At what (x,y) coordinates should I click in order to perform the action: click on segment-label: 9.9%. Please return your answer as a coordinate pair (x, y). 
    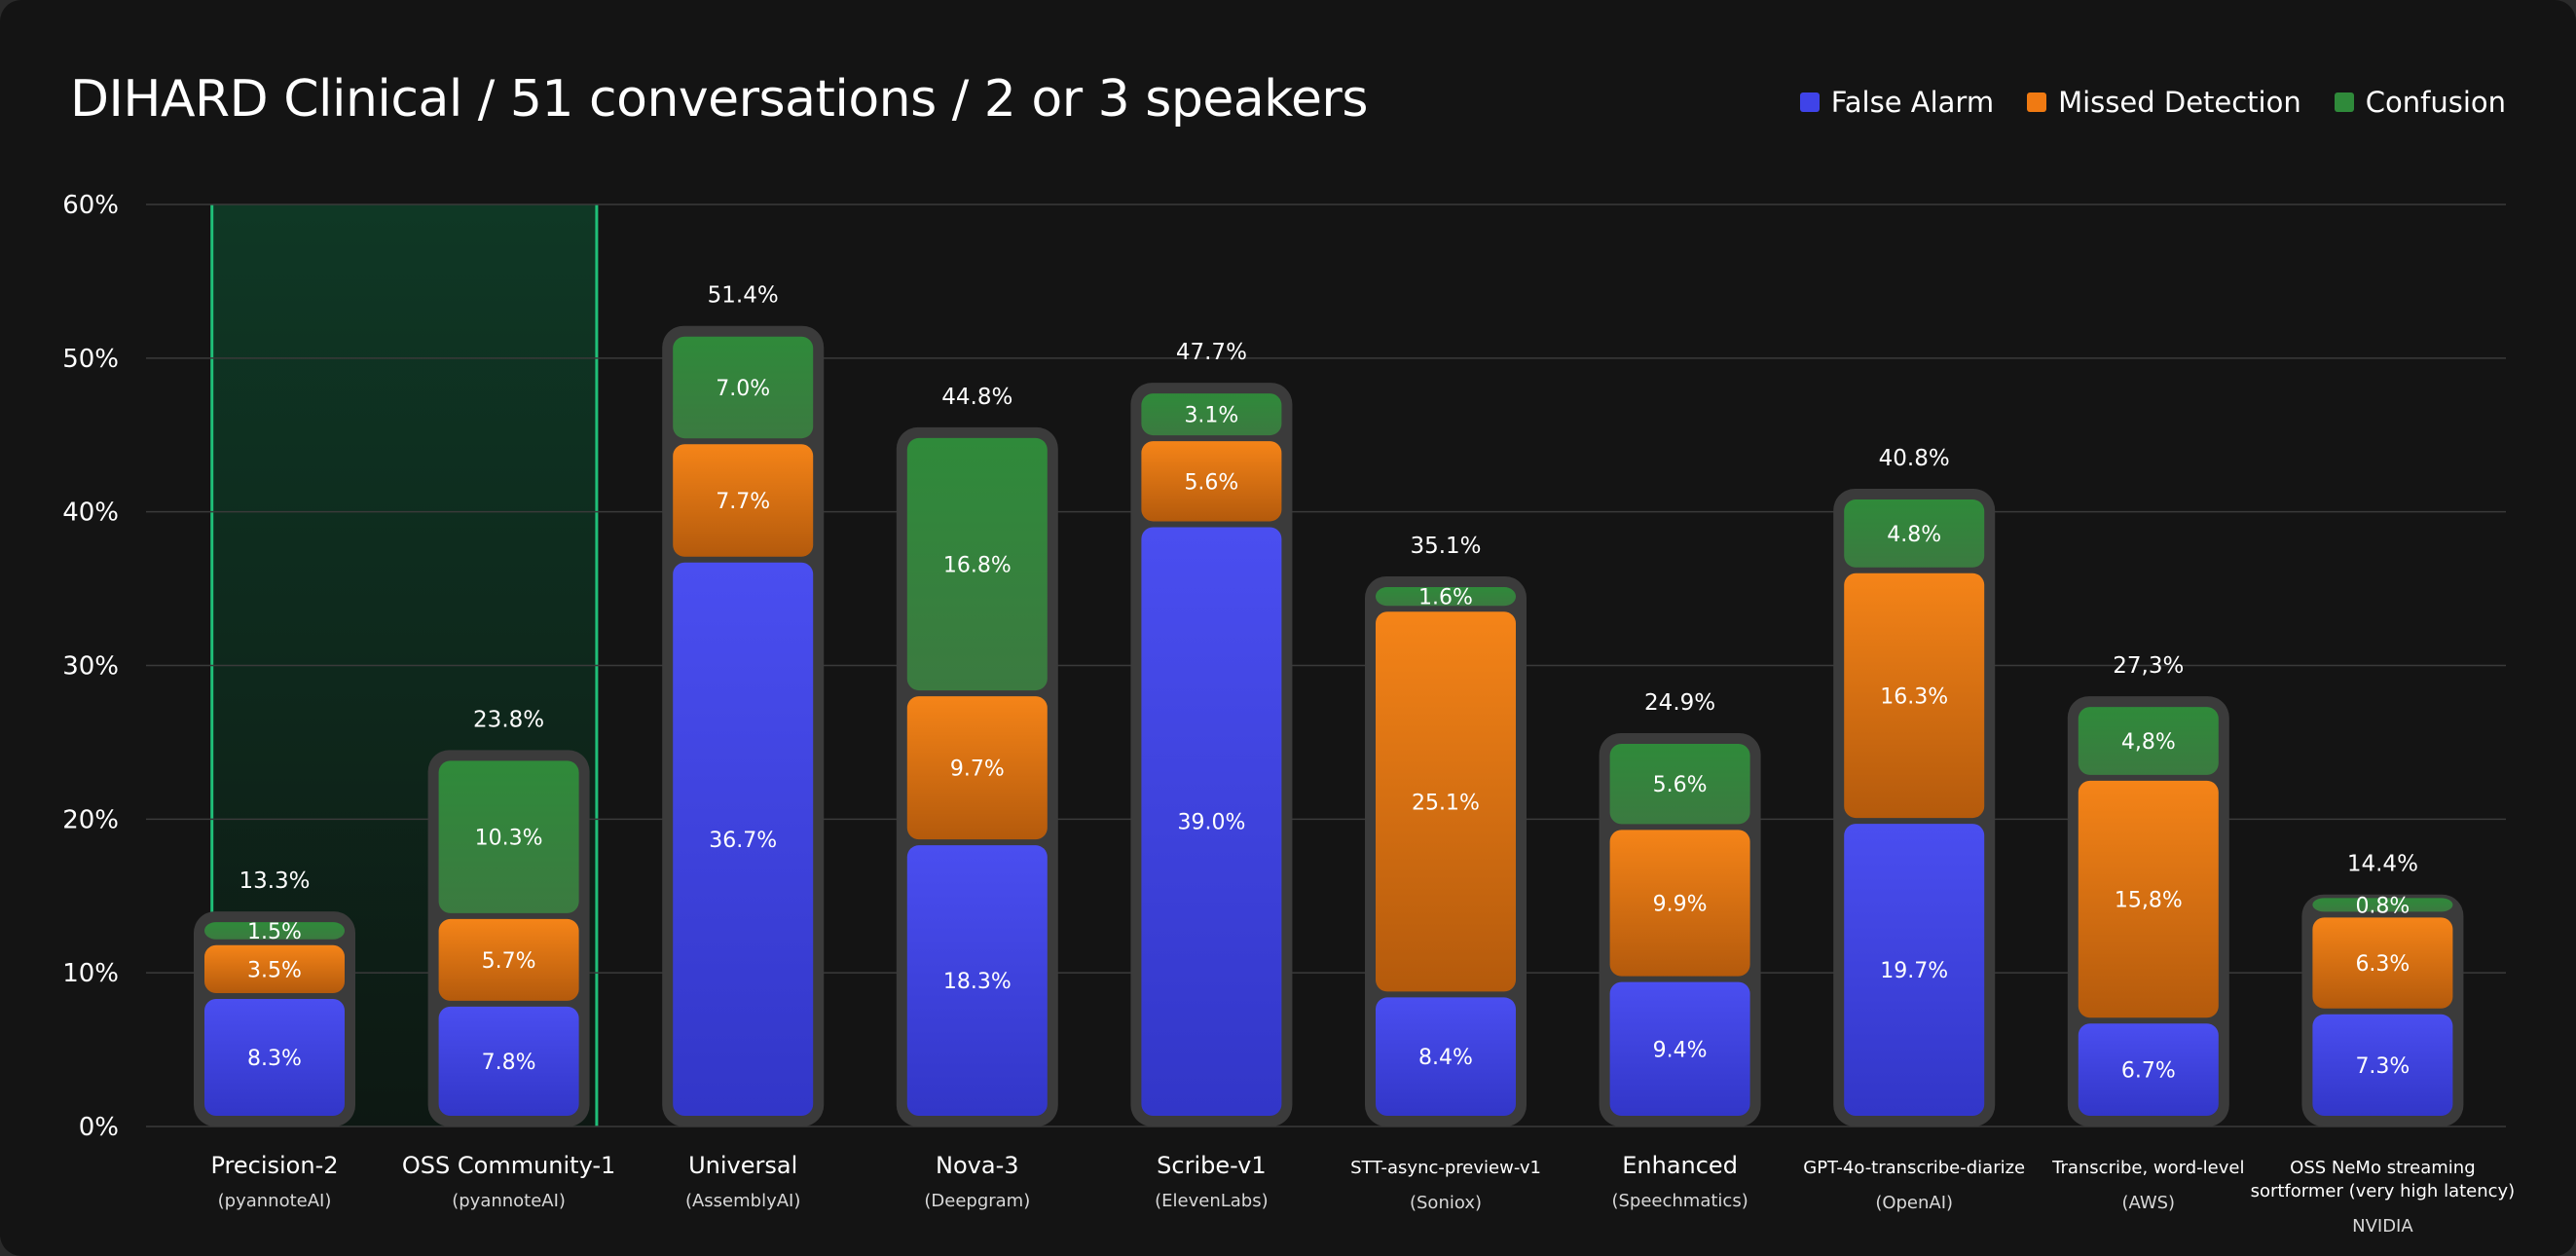
    Looking at the image, I should click on (1680, 905).